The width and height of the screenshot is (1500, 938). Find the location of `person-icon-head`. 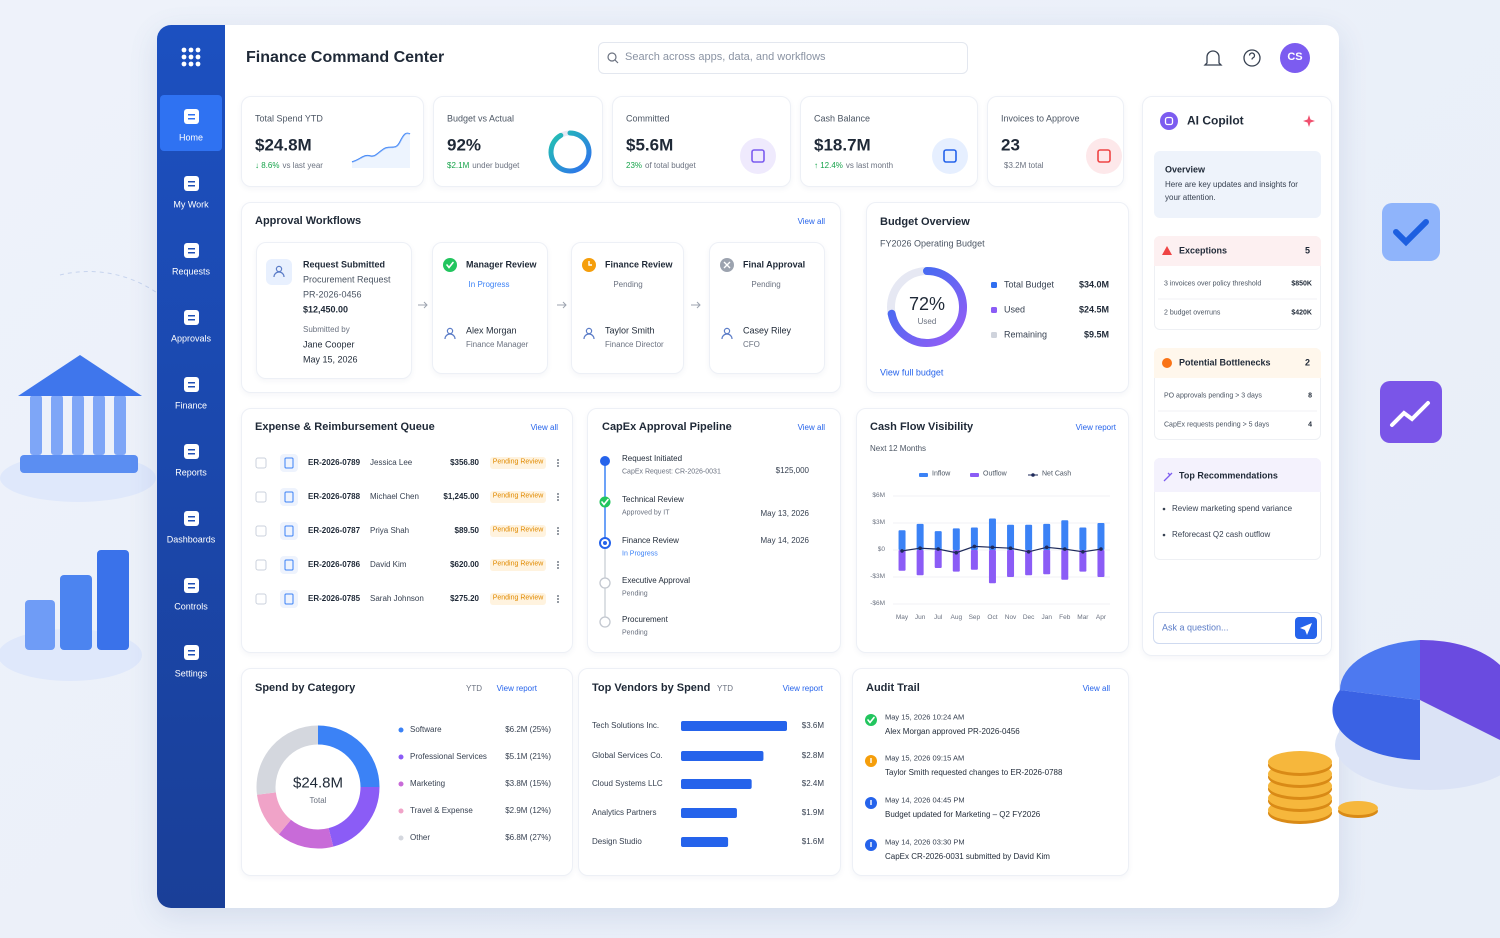

person-icon-head is located at coordinates (727, 331).